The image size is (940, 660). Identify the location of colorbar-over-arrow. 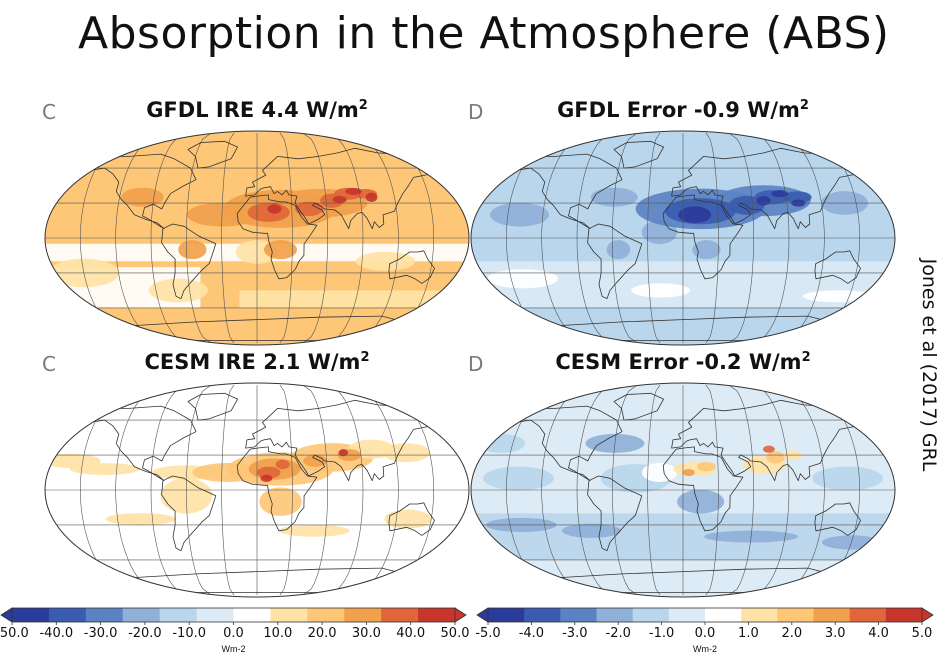
(460, 615).